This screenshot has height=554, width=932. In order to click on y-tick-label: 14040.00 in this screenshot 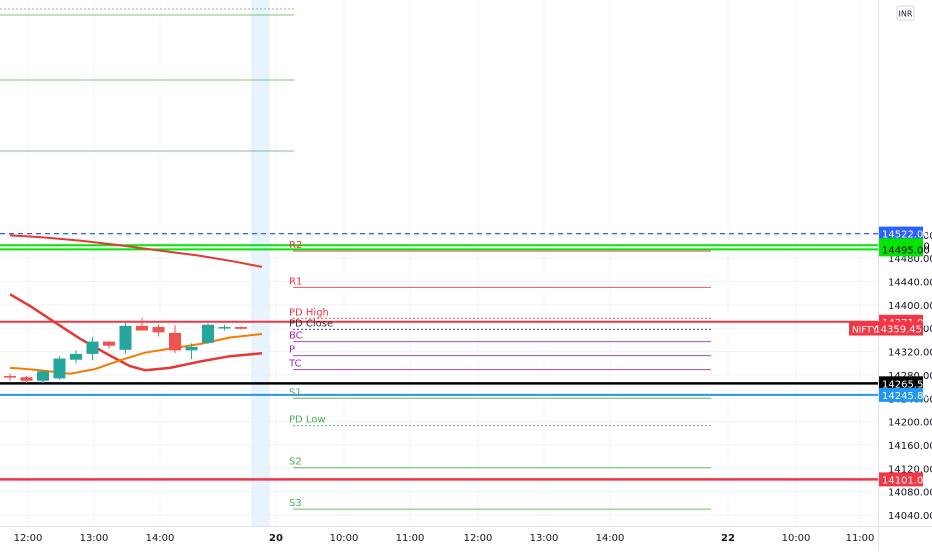, I will do `click(910, 516)`.